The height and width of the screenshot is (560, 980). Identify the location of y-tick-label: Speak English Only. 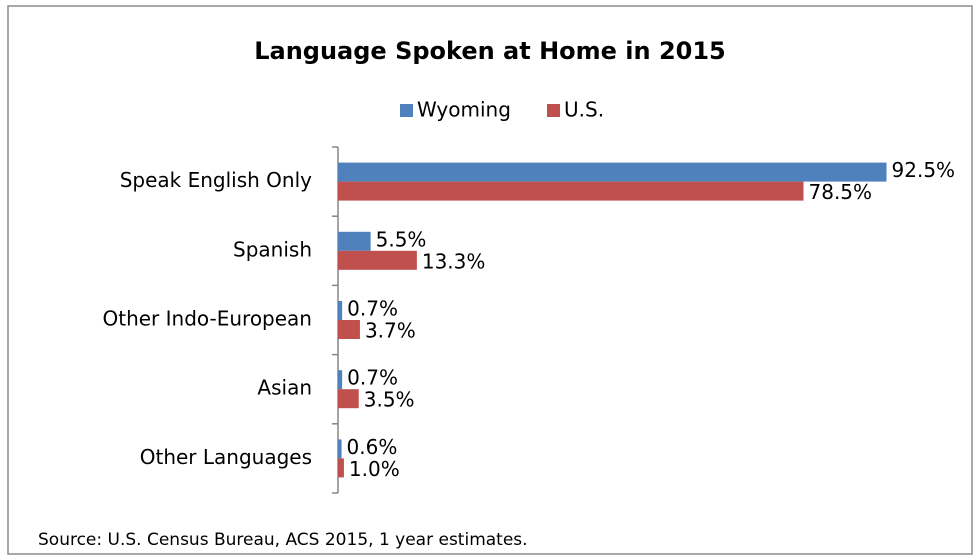
(216, 180).